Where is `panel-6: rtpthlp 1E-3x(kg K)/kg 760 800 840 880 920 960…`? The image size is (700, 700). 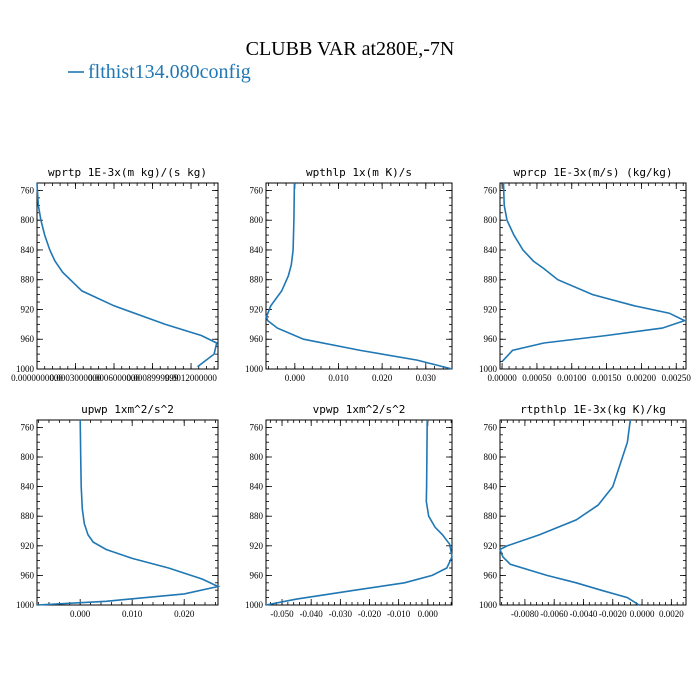
panel-6: rtpthlp 1E-3x(kg K)/kg 760 800 840 880 920 960… is located at coordinates (583, 511).